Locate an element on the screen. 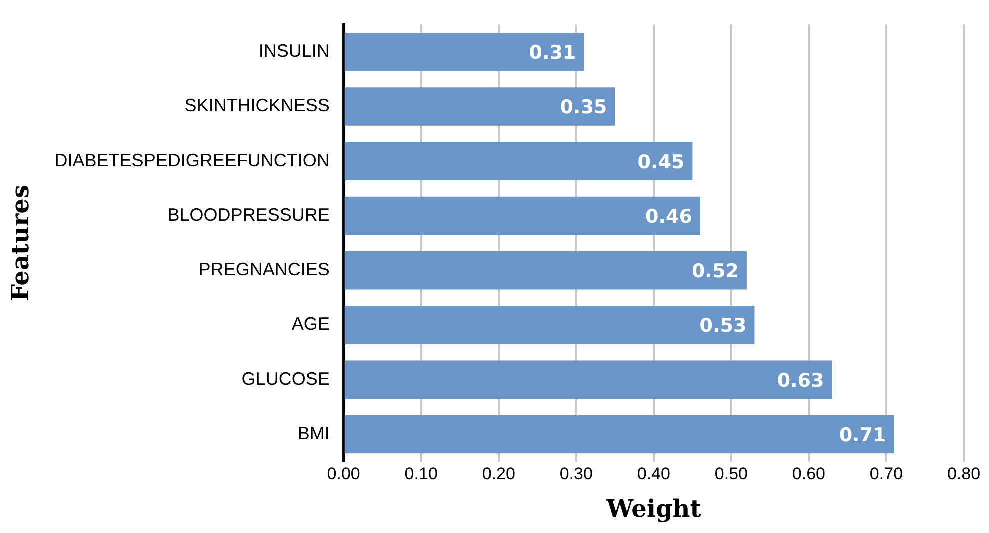 The image size is (989, 533). x-tick-label: 0.70 is located at coordinates (887, 474).